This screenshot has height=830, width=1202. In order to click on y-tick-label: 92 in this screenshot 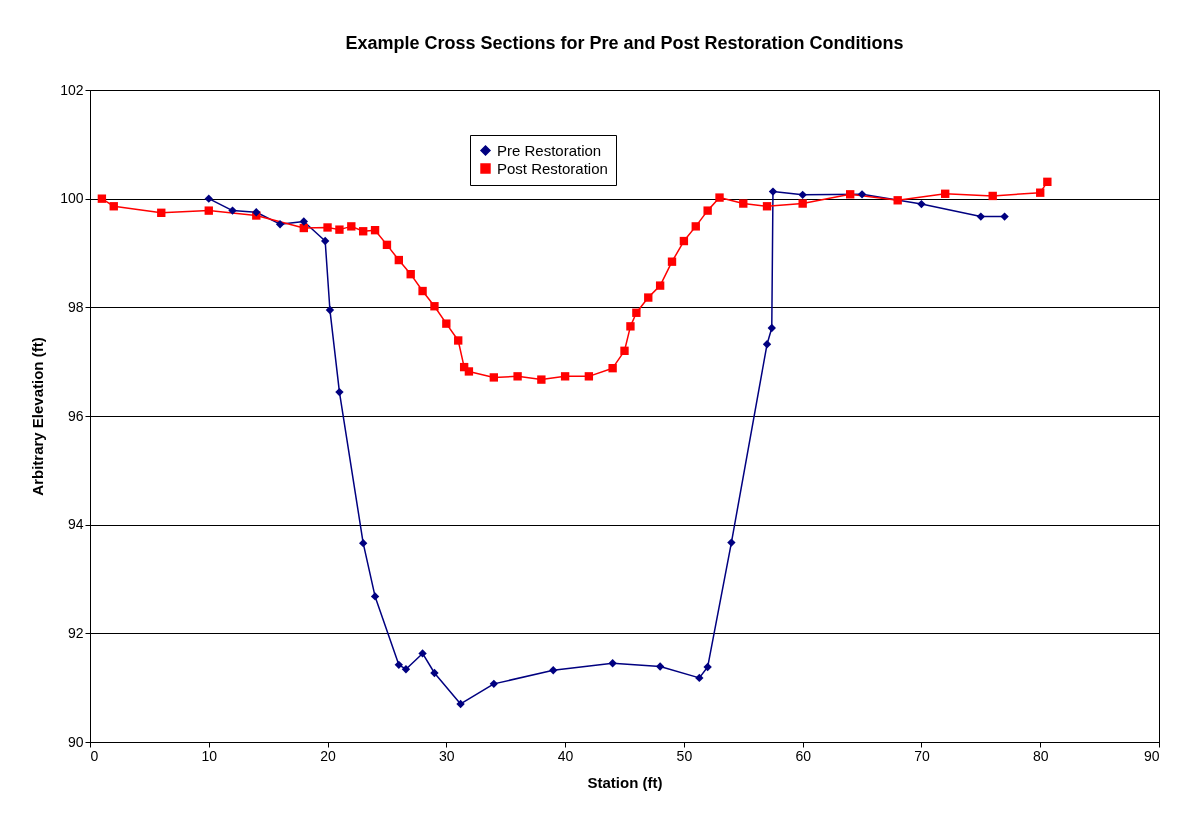, I will do `click(75, 632)`.